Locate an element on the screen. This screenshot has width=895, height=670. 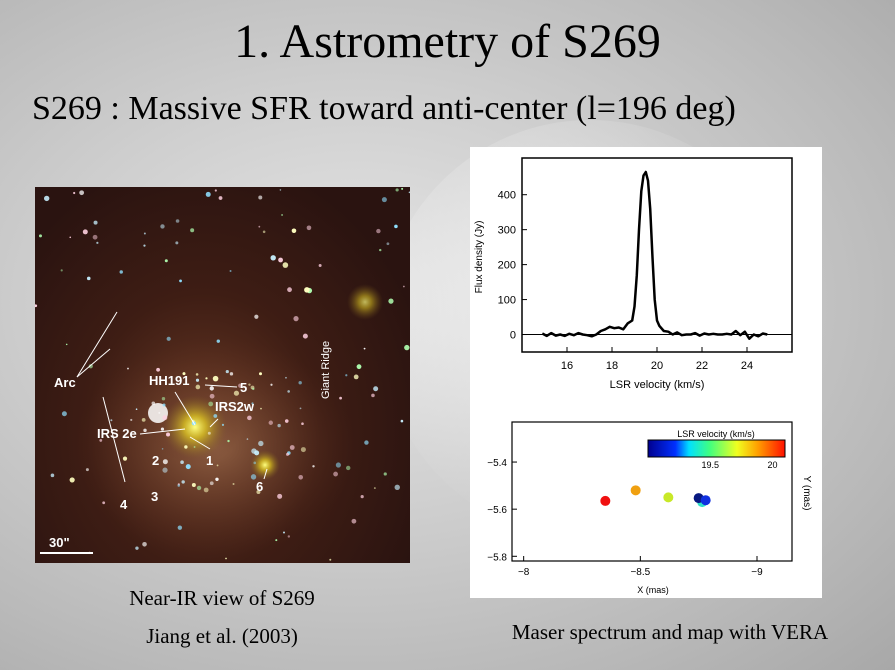
map-x-label: X (mas) is located at coordinates (653, 590).